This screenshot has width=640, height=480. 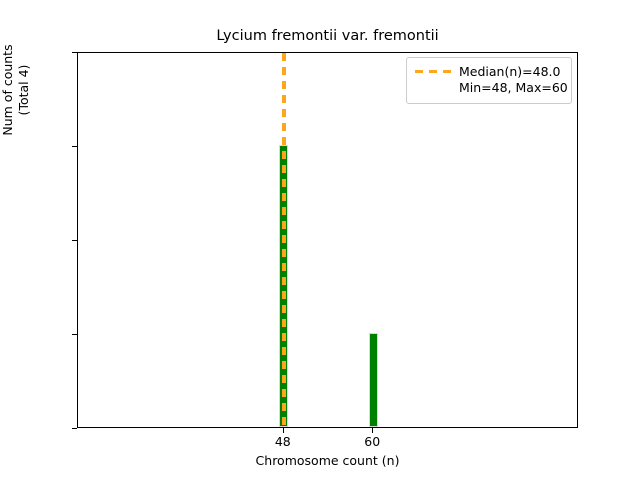 I want to click on legend-entry-median: Median(n)=48.0, so click(x=510, y=71).